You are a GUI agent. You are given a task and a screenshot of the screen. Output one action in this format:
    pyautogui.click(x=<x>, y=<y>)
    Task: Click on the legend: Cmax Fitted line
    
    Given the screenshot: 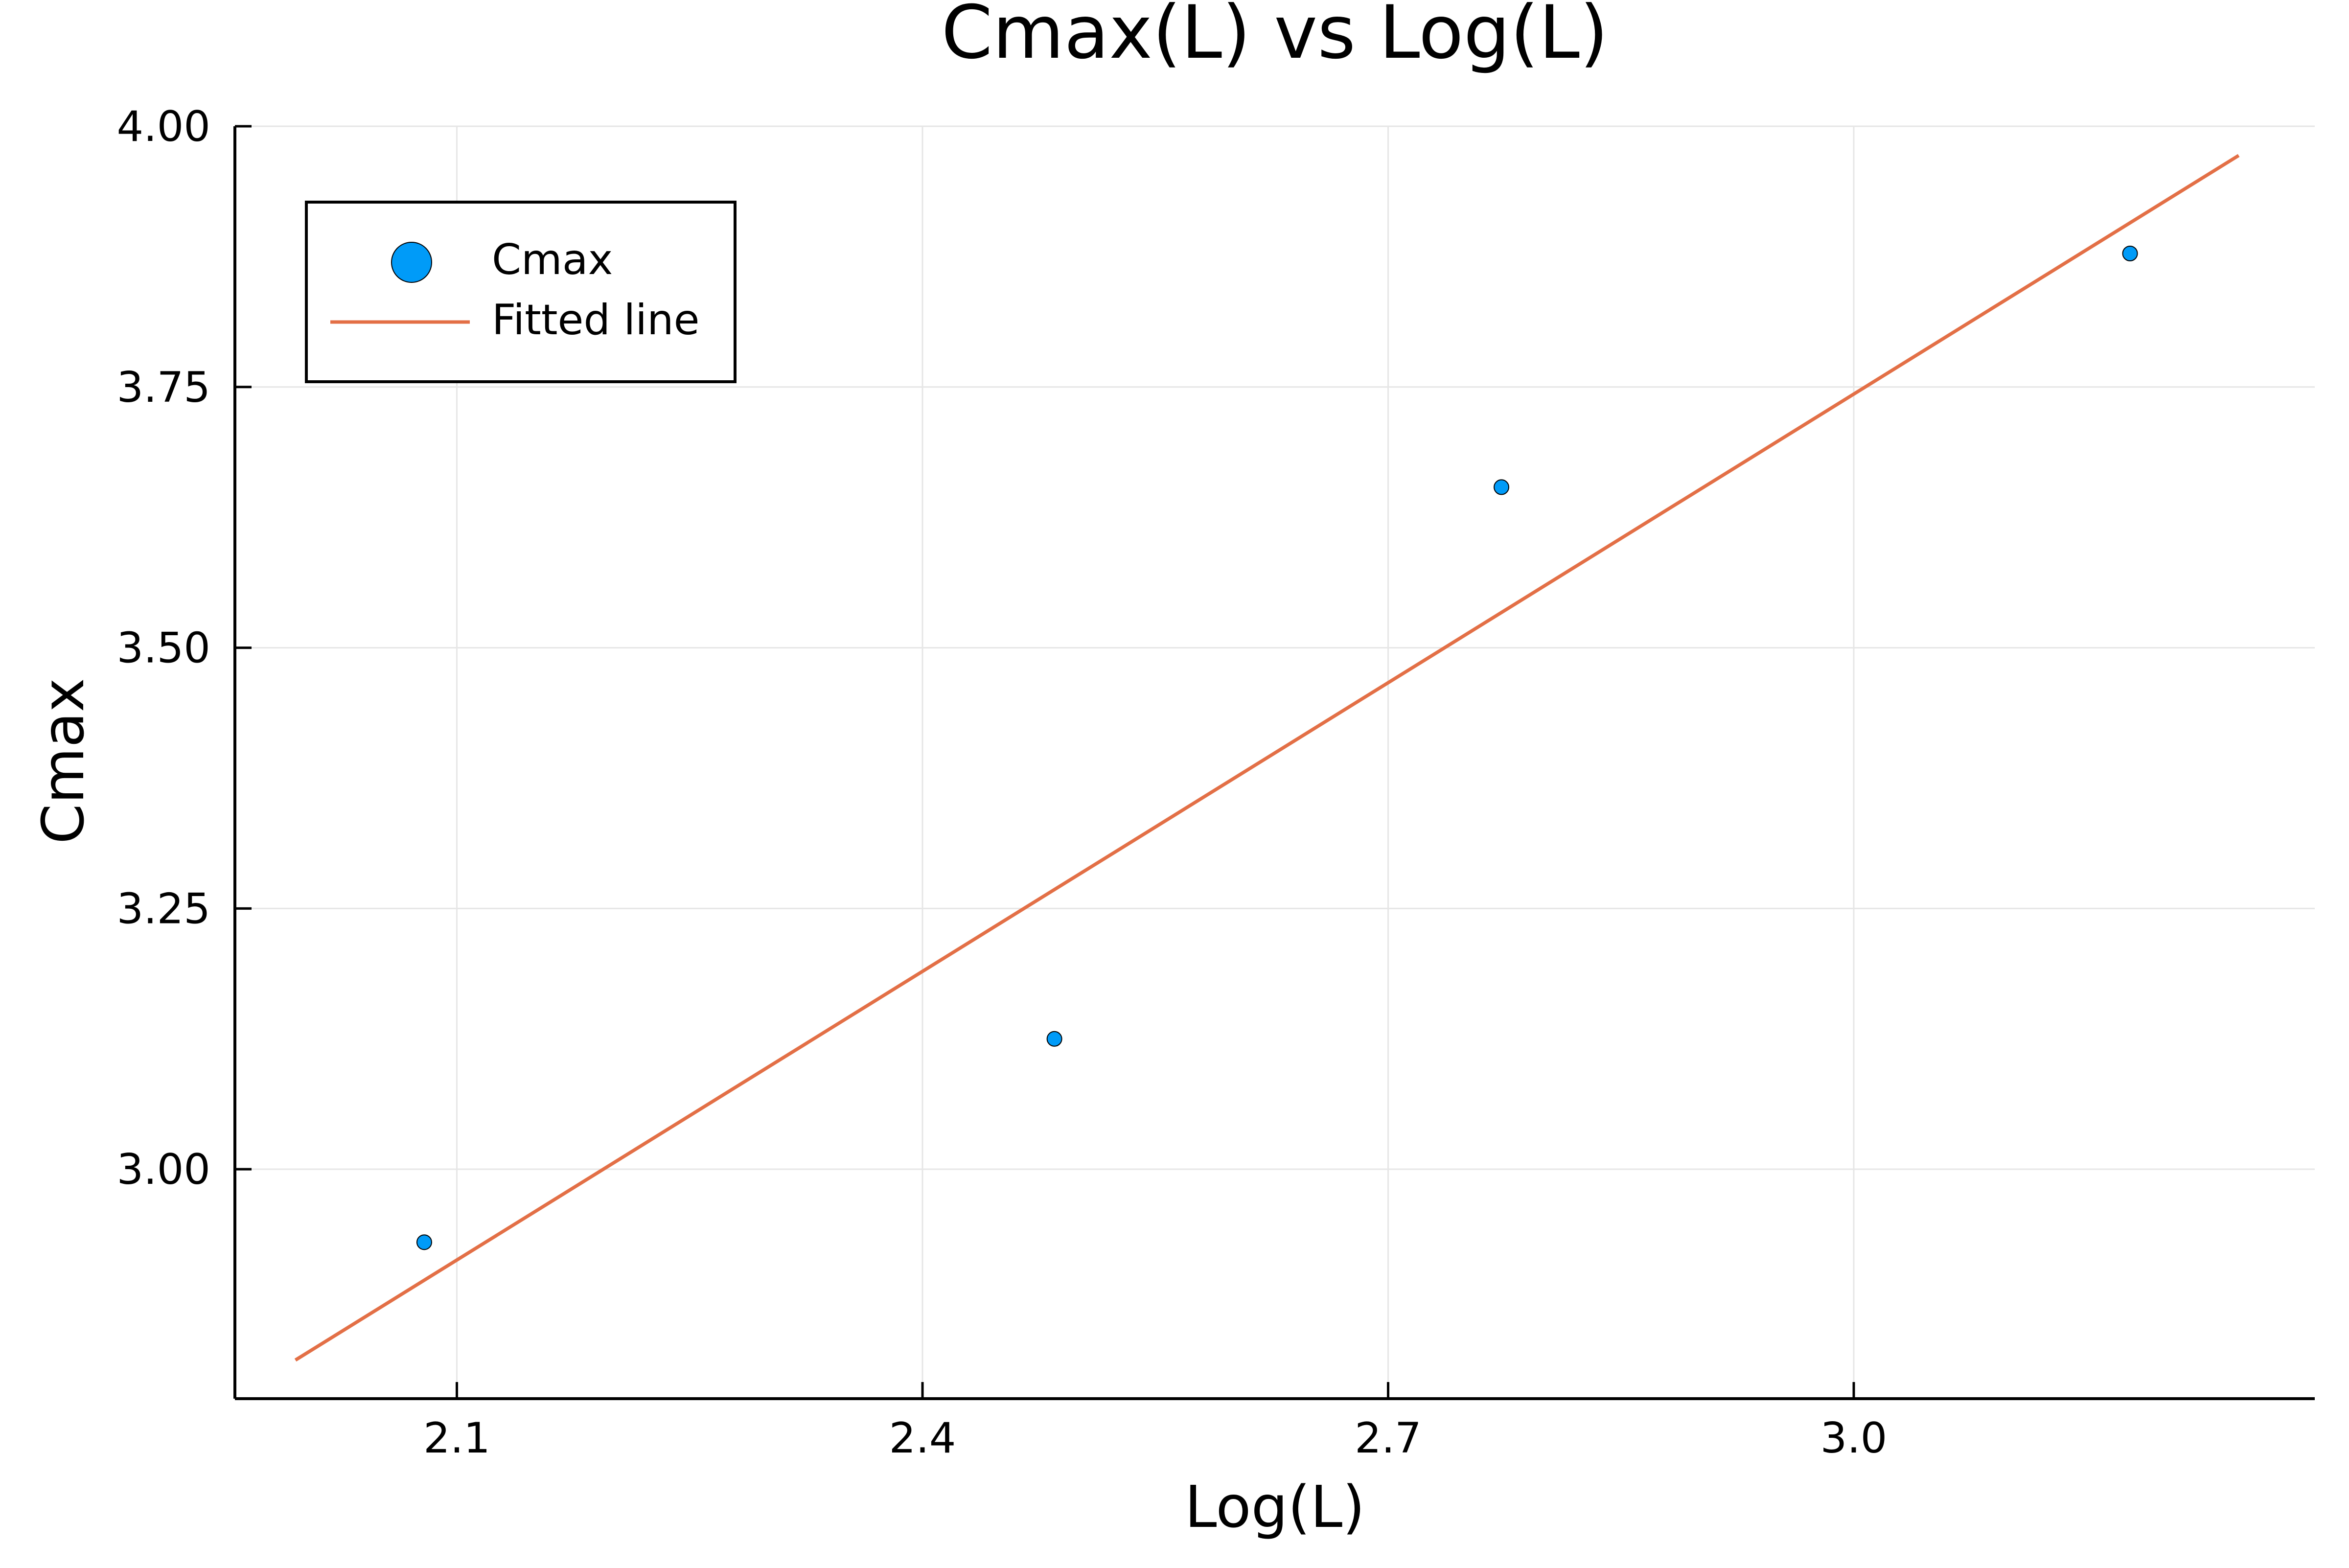 What is the action you would take?
    pyautogui.click(x=521, y=292)
    